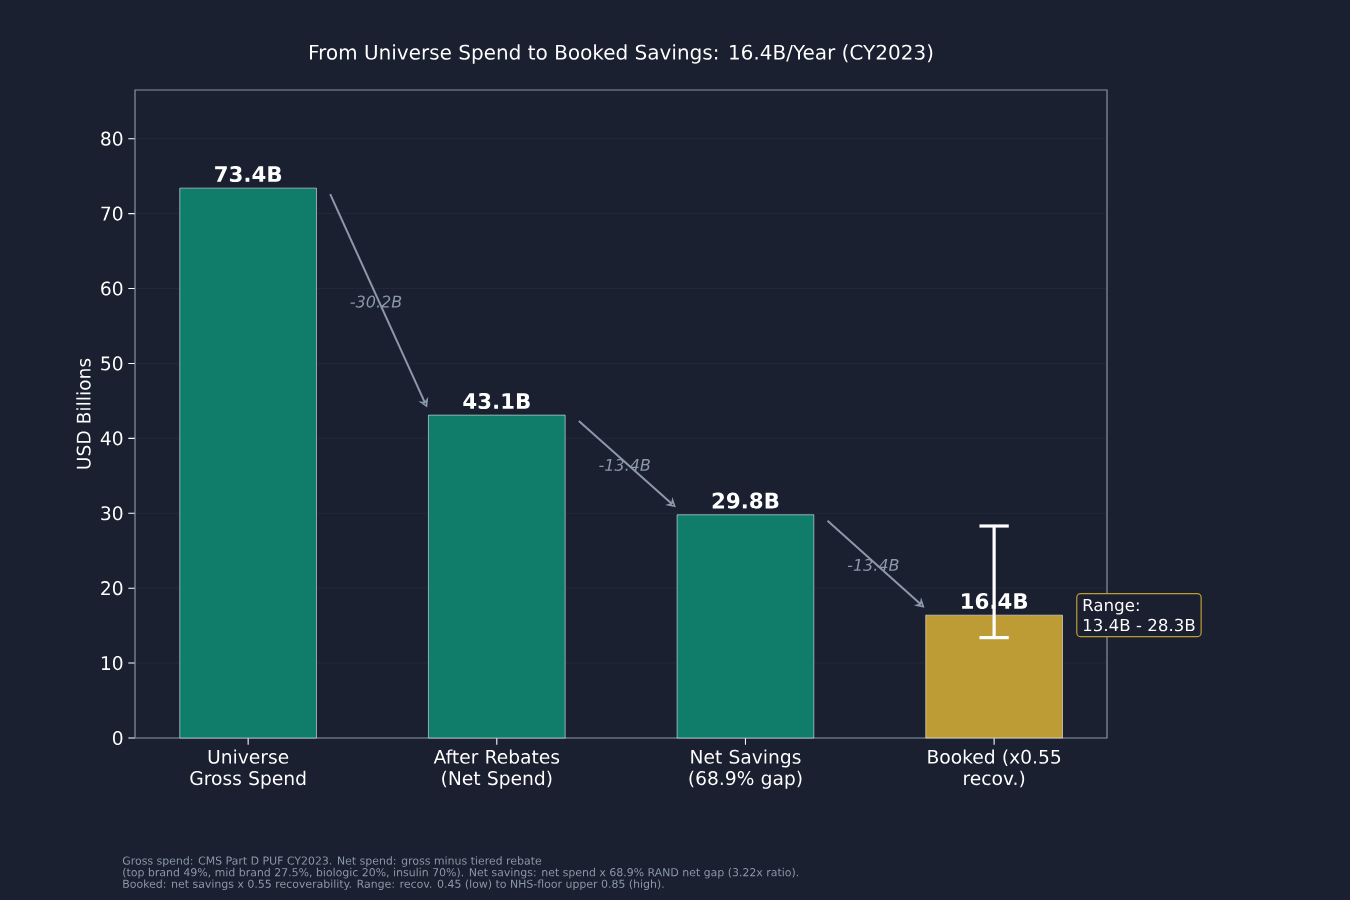 The height and width of the screenshot is (900, 1350). Describe the element at coordinates (112, 363) in the screenshot. I see `y-tick-label: 50` at that location.